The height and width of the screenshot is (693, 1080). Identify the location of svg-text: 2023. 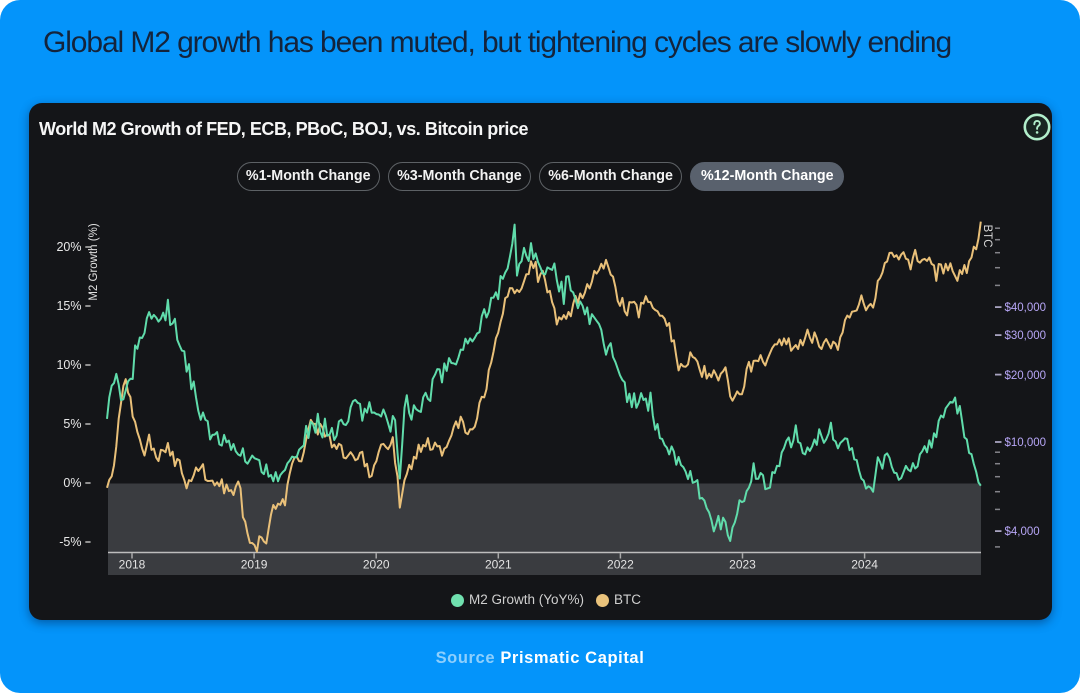
(742, 565).